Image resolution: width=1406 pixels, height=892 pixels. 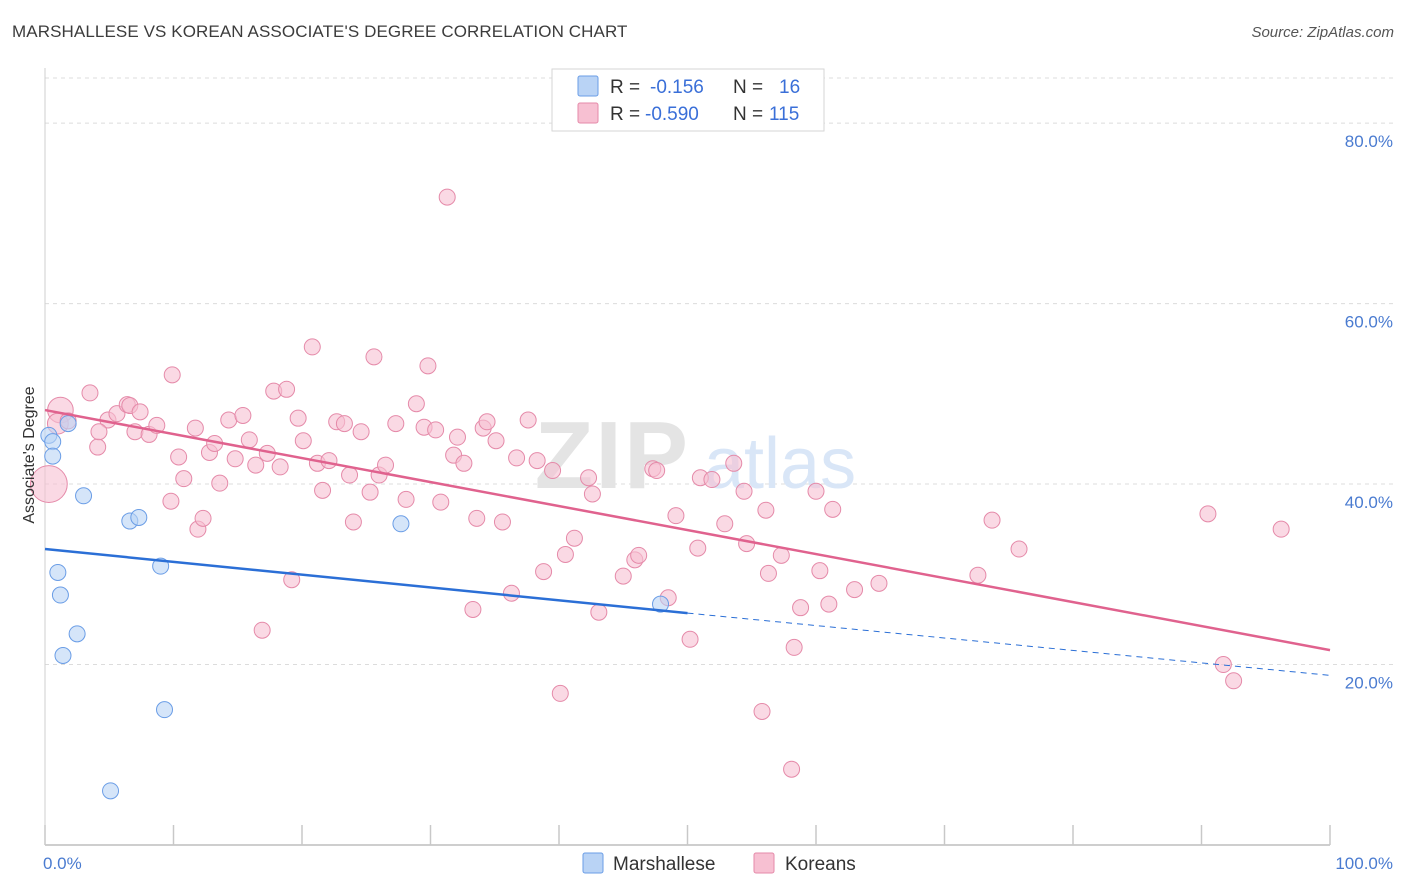 What do you see at coordinates (1369, 683) in the screenshot?
I see `y-tick-label: 20.0%` at bounding box center [1369, 683].